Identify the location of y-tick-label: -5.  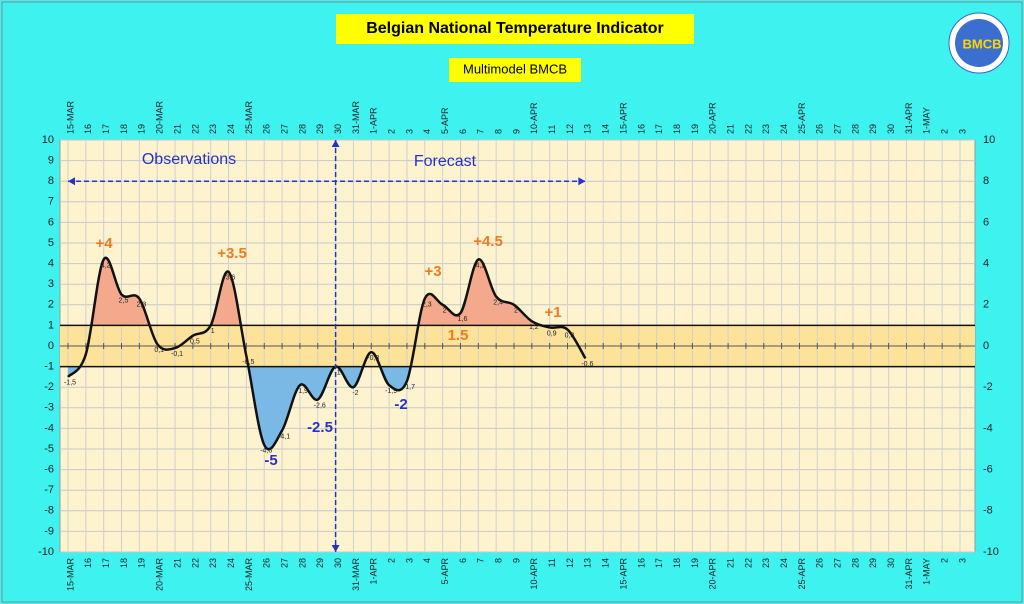
(49, 449).